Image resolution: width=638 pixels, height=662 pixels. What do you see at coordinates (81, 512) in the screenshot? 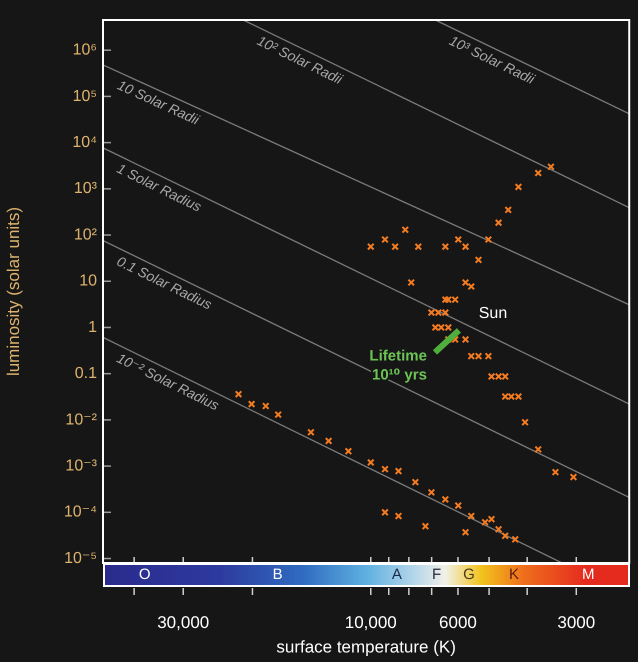
I see `y-tick-label: 10⁻⁴` at bounding box center [81, 512].